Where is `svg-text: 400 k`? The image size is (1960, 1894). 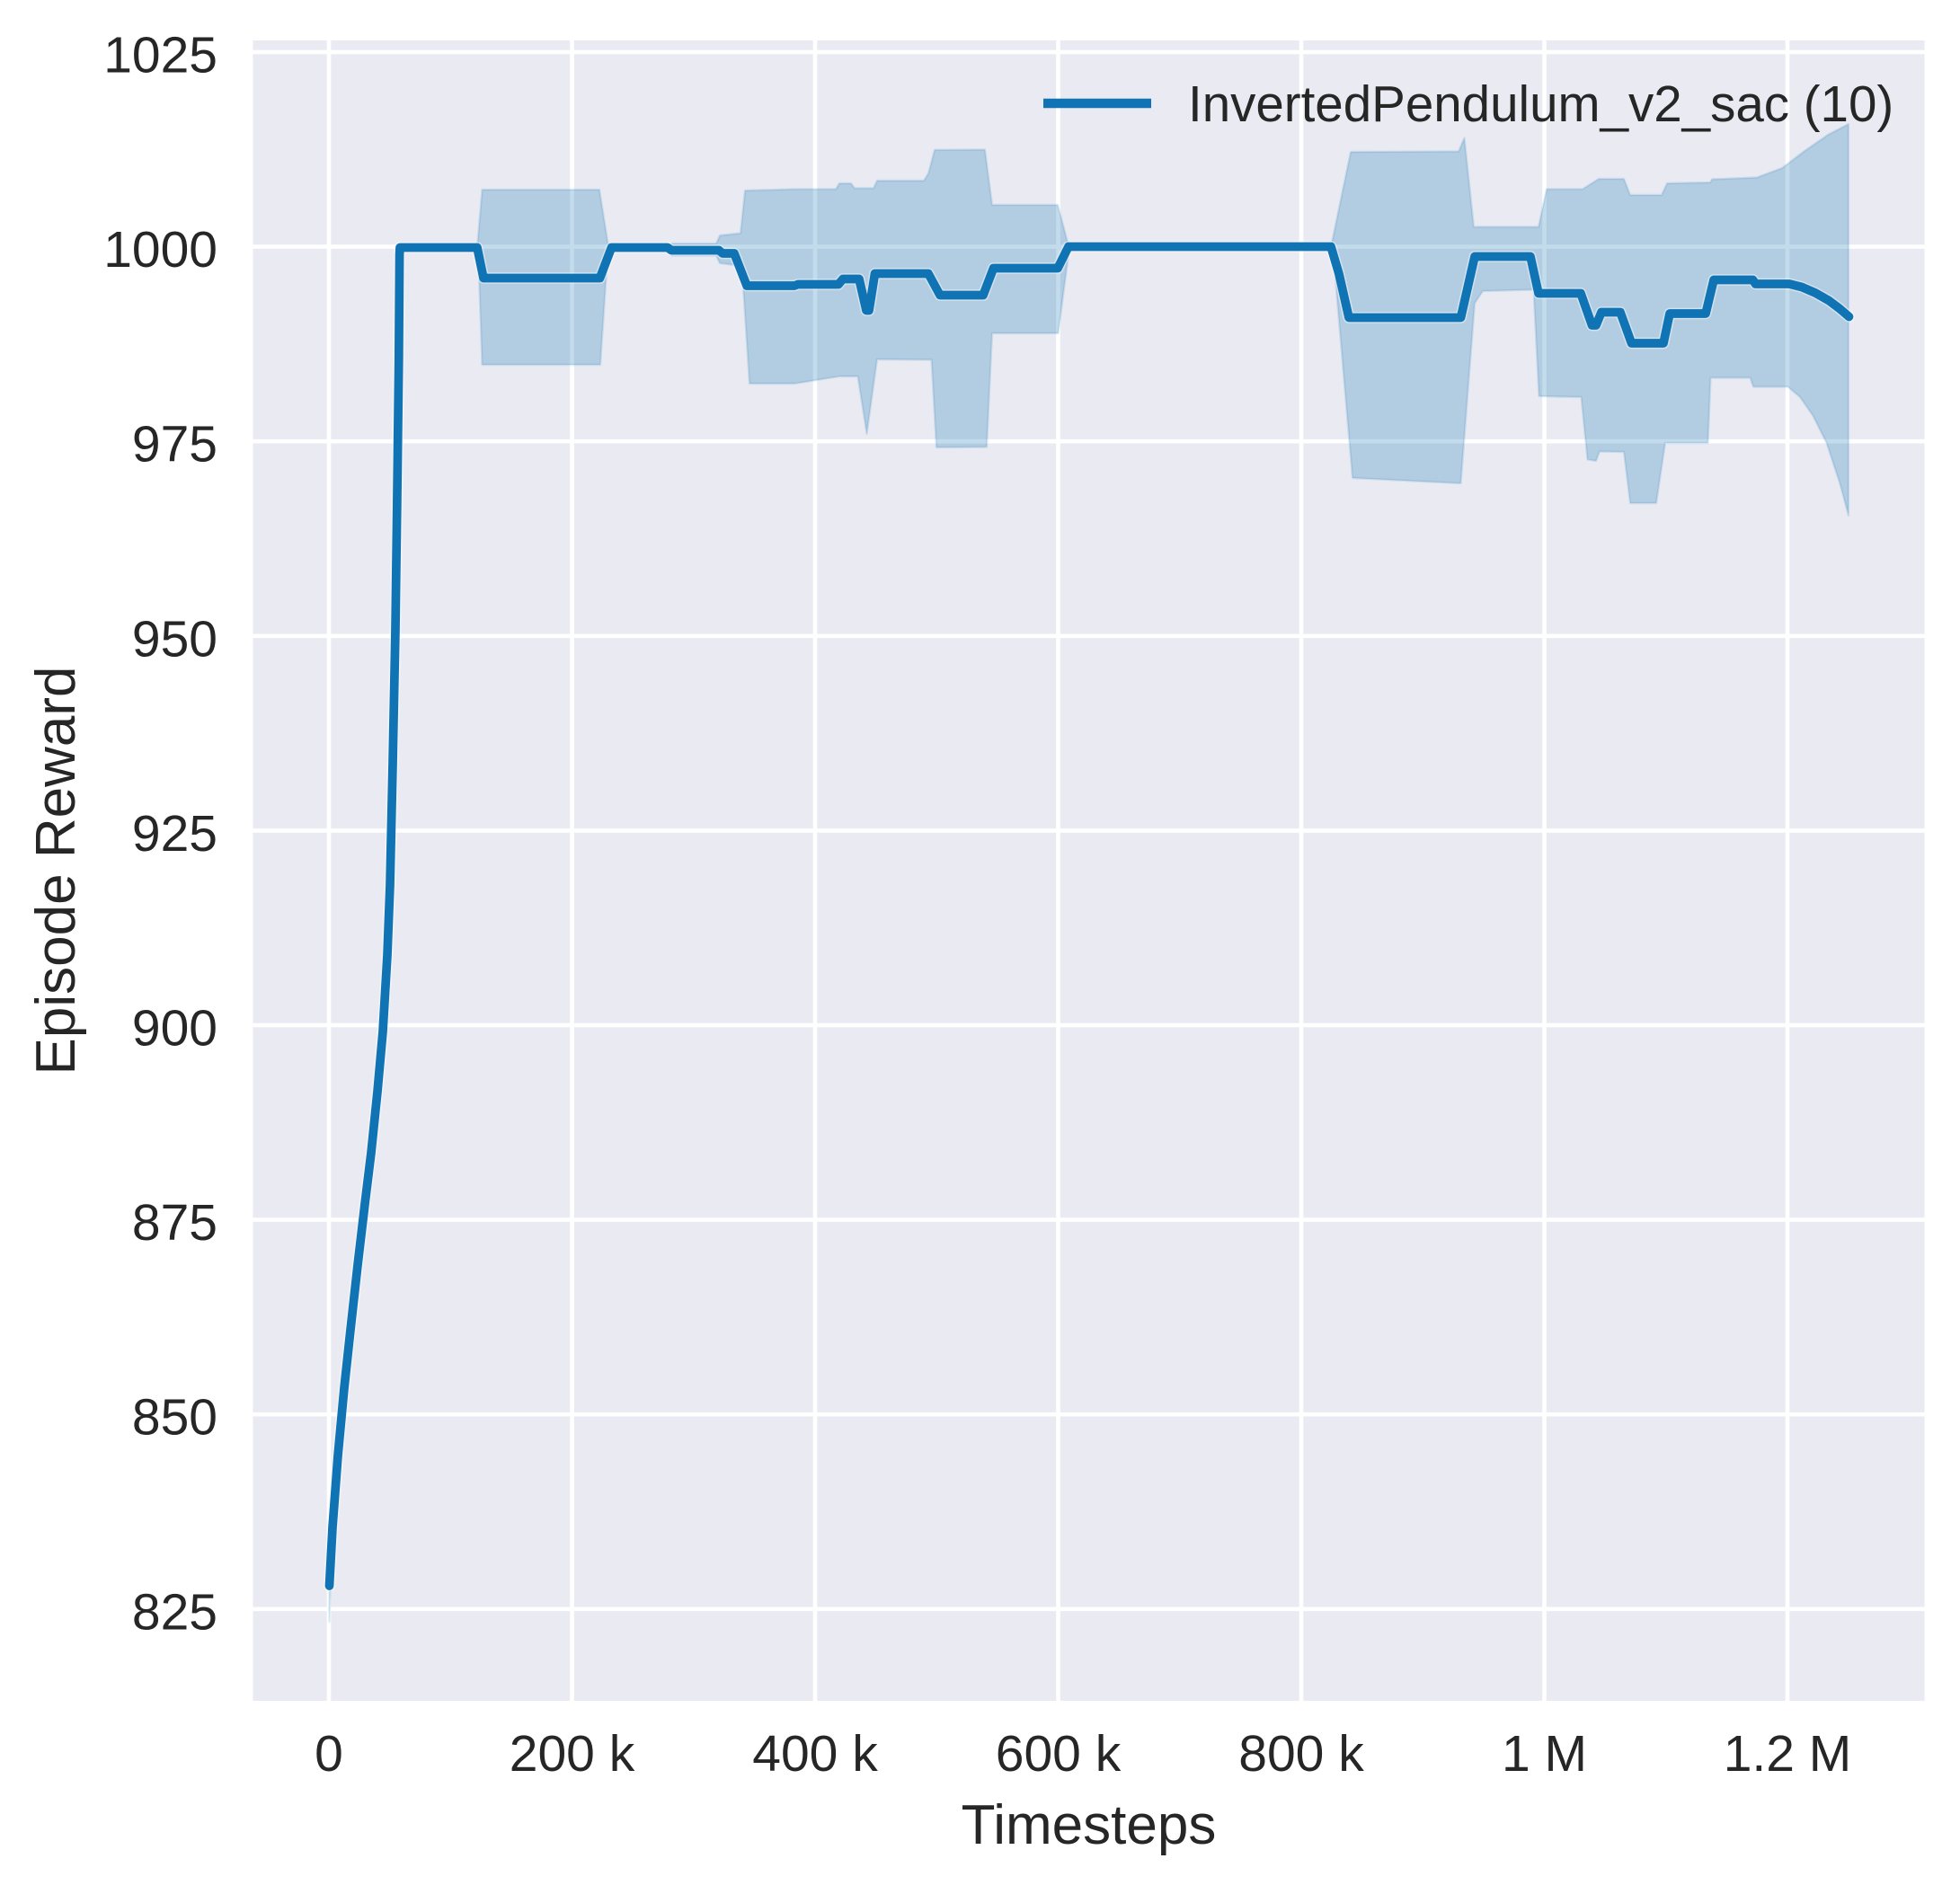 svg-text: 400 k is located at coordinates (815, 1754).